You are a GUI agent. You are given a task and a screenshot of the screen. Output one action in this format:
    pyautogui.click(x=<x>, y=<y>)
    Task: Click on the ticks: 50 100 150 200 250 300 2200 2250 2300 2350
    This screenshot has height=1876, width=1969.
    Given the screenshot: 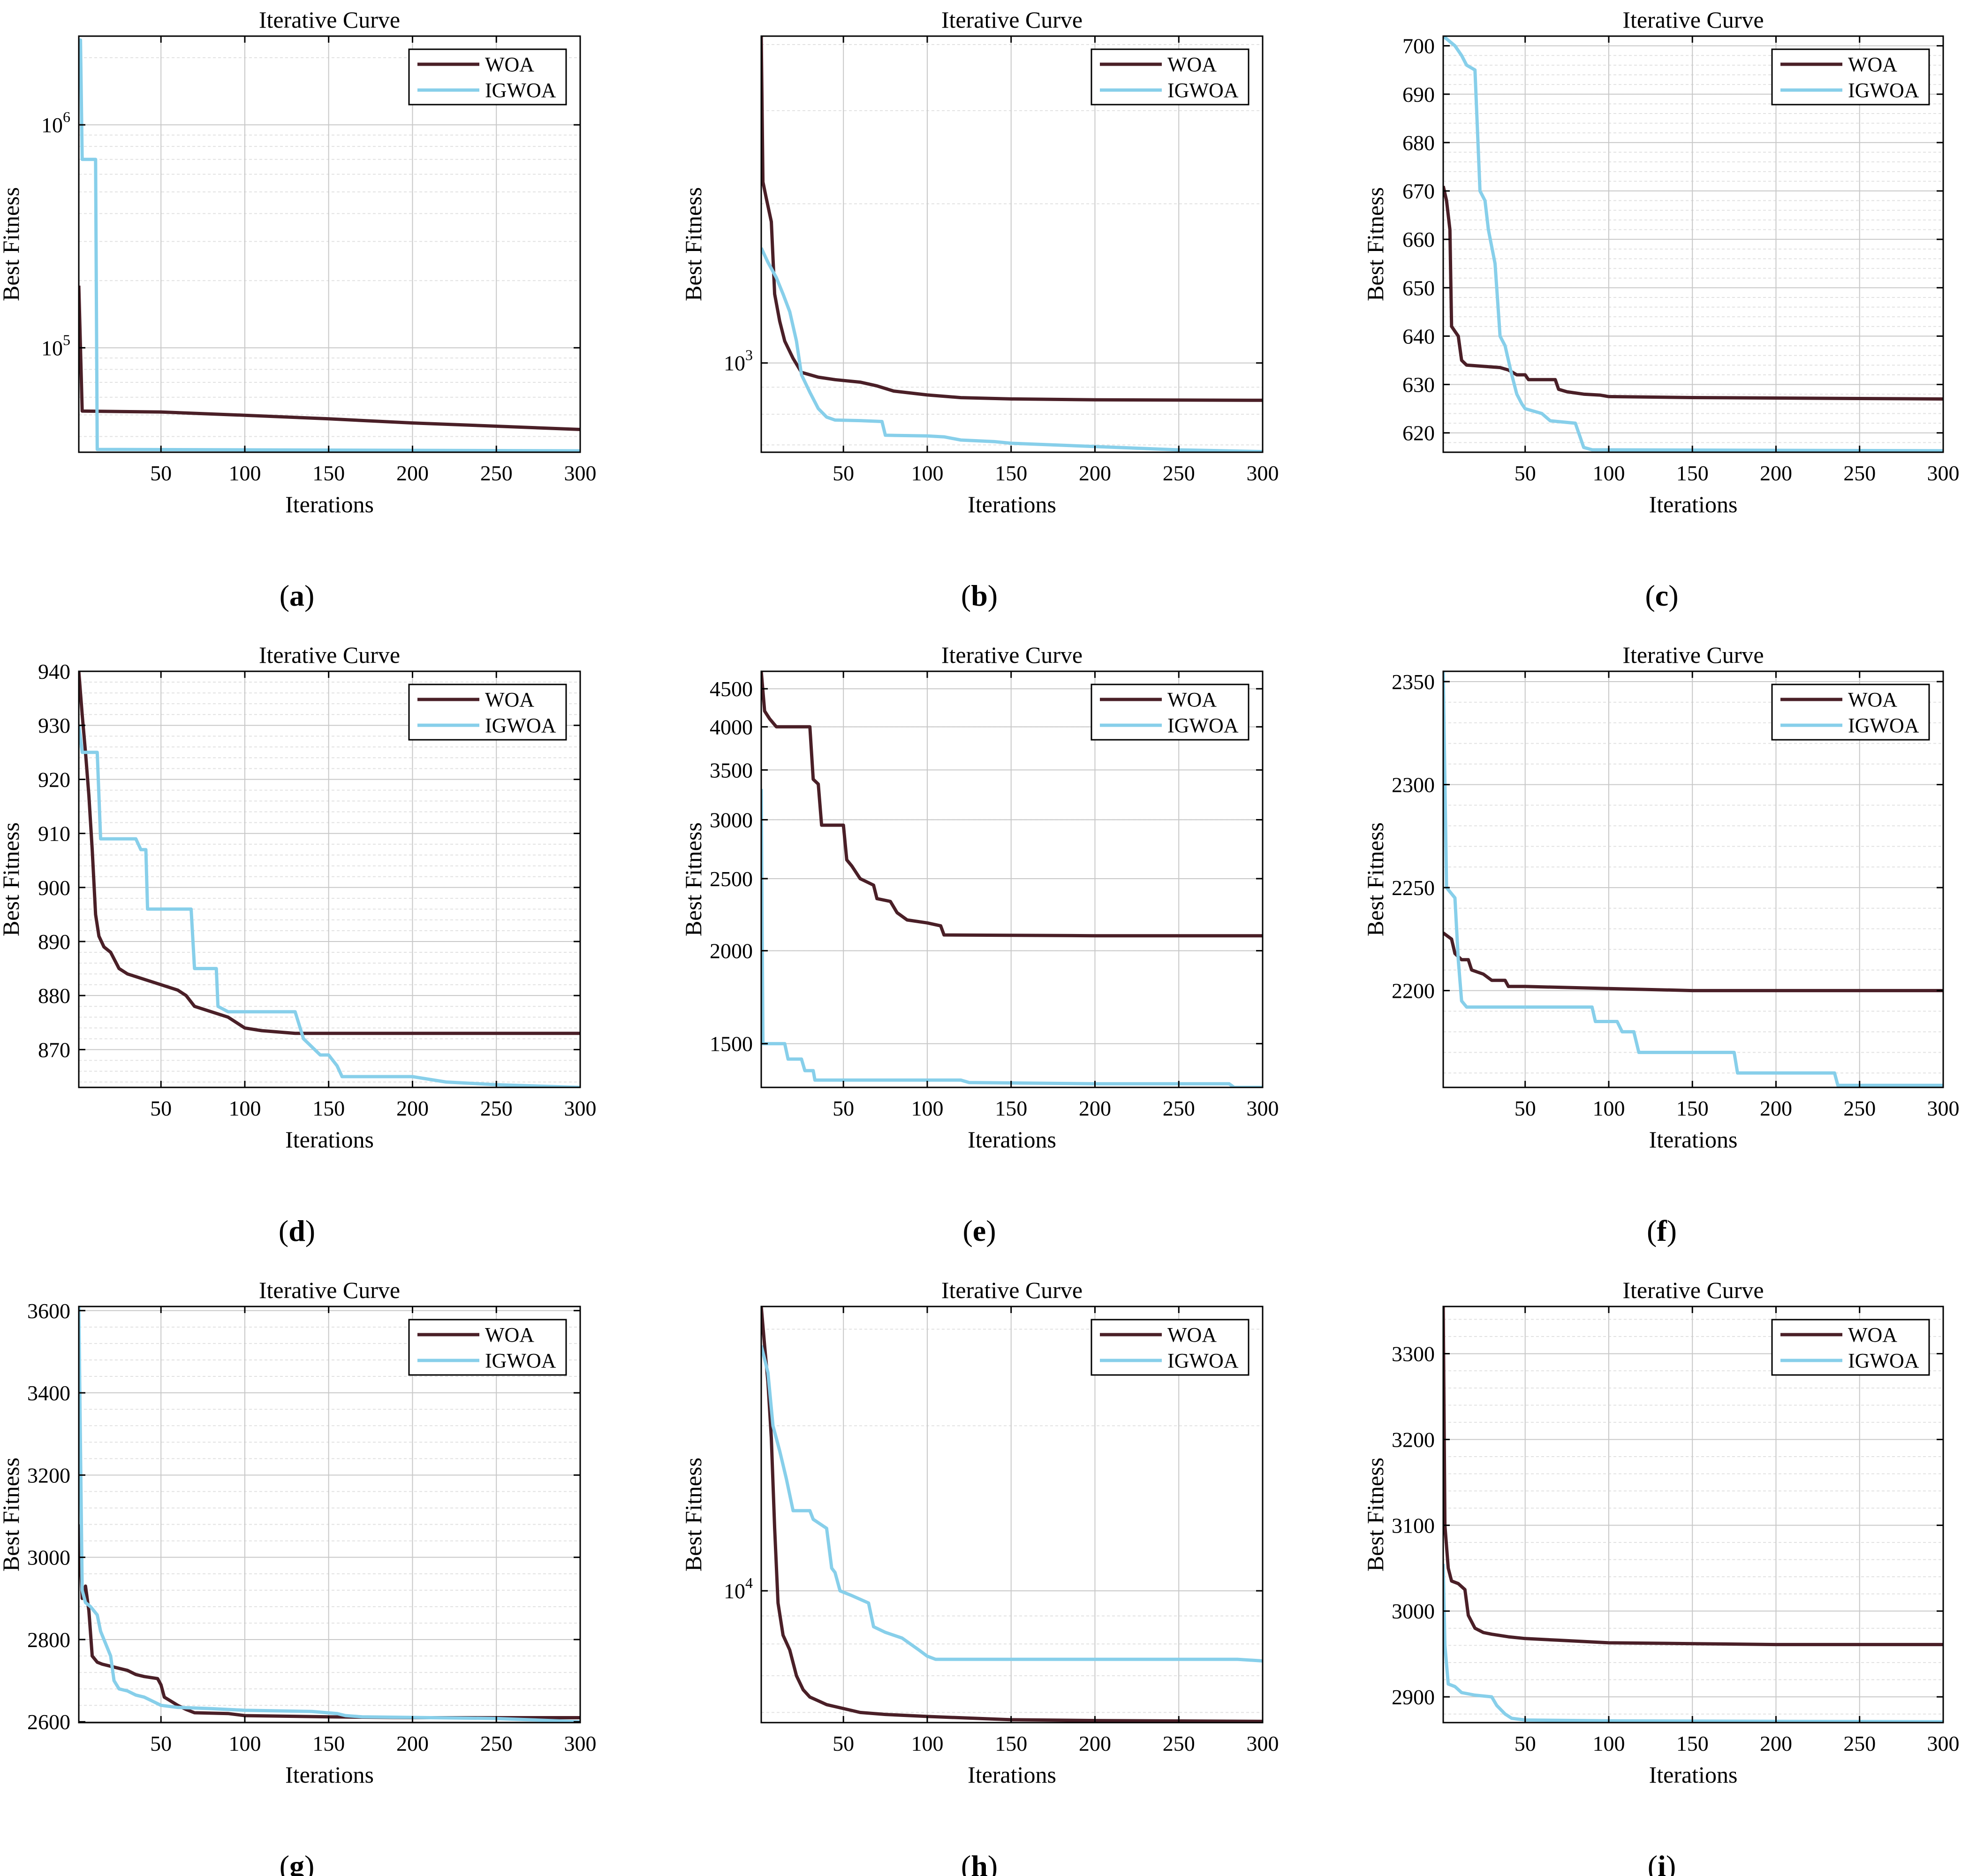 What is the action you would take?
    pyautogui.click(x=1676, y=895)
    